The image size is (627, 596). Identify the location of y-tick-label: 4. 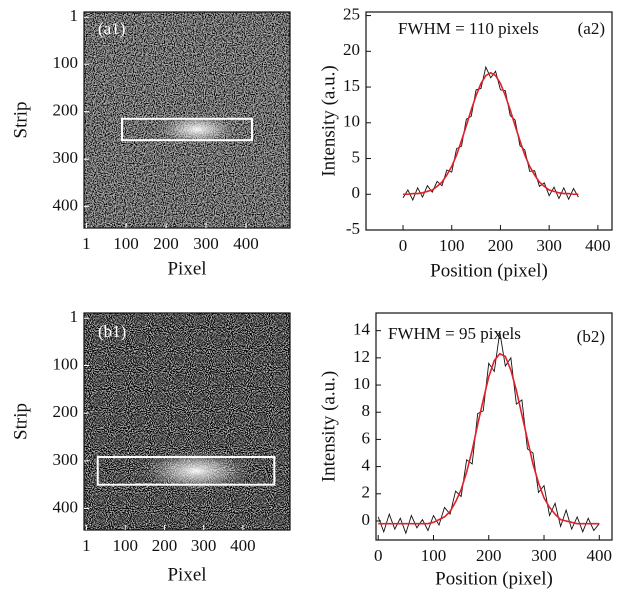
(366, 465).